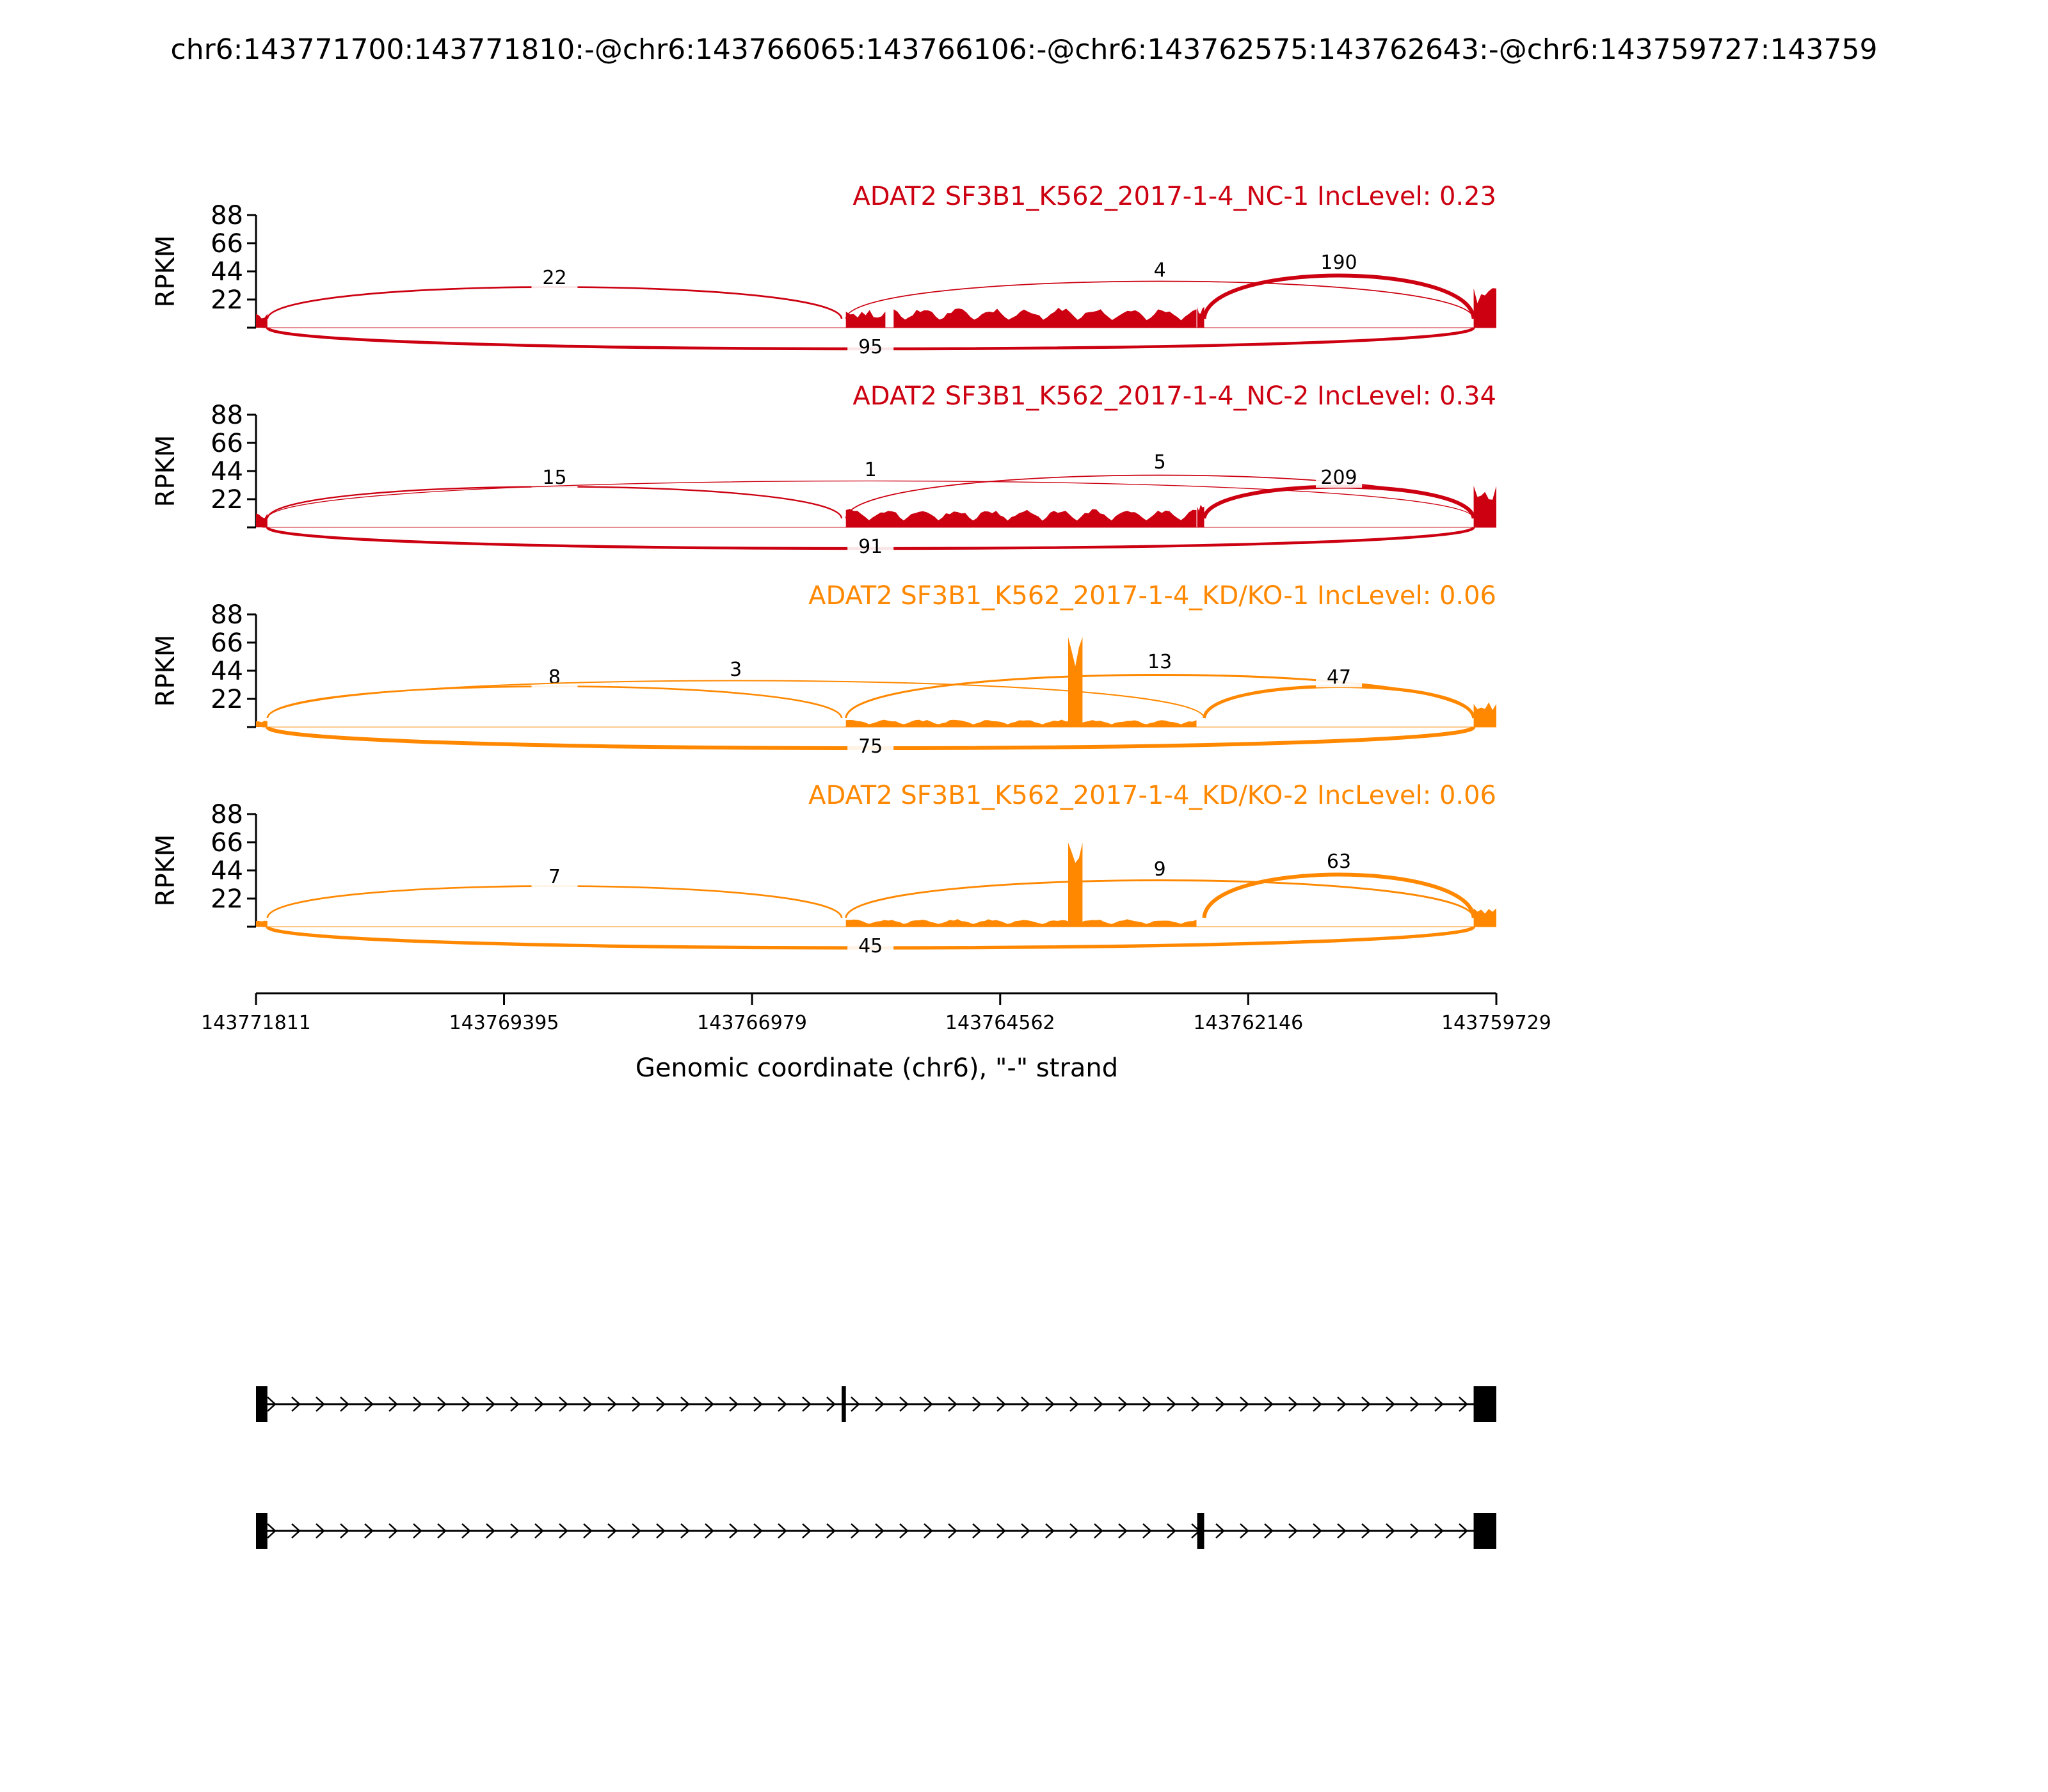 This screenshot has height=1792, width=2048. I want to click on x-tick-label: 143769395, so click(504, 1023).